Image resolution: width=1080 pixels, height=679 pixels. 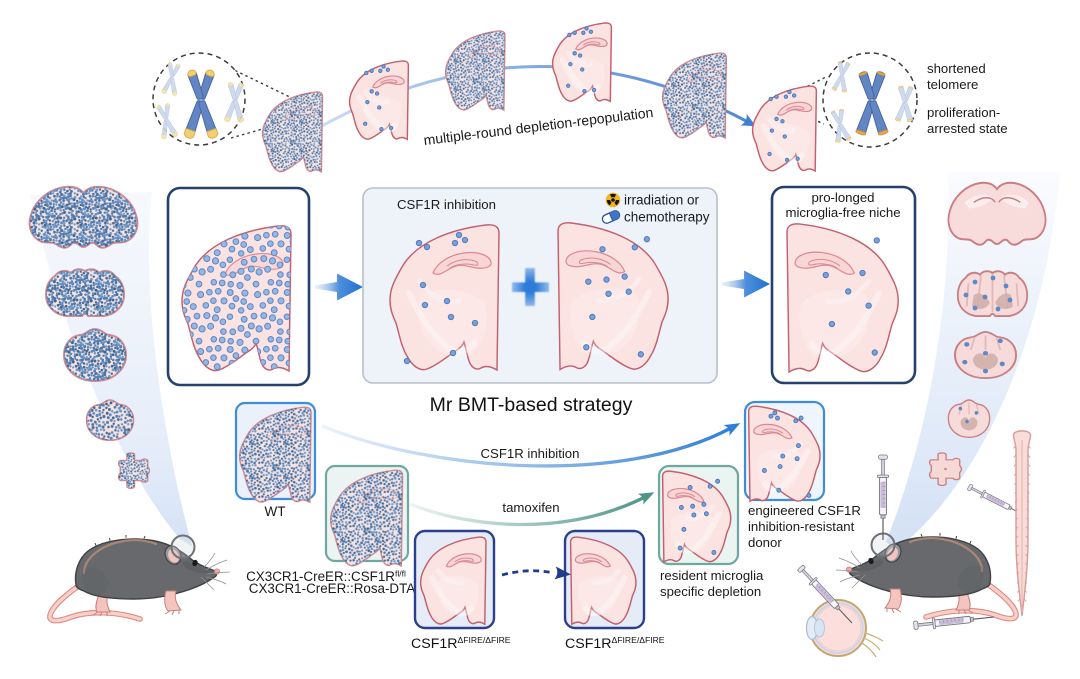 I want to click on svg-text: microglia-free niche, so click(x=842, y=212).